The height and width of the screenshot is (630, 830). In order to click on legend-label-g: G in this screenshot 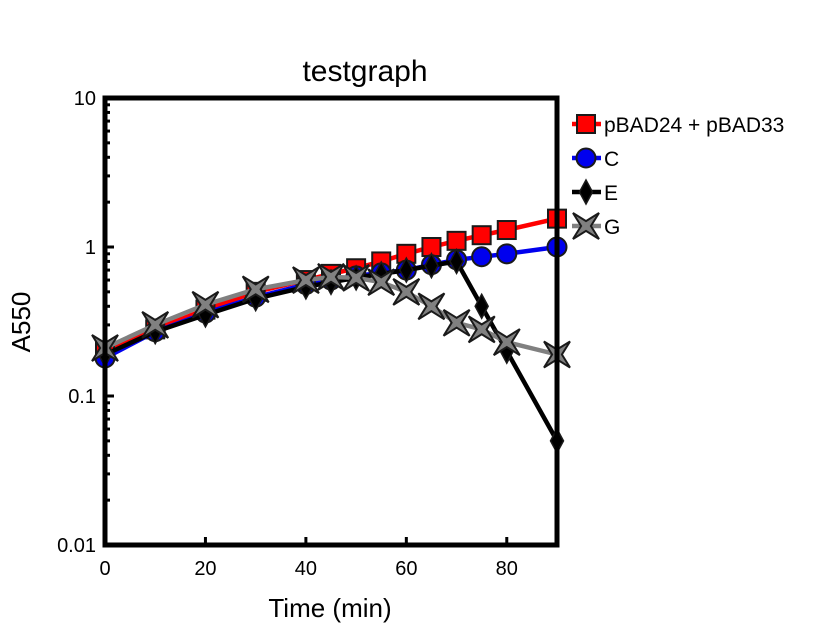, I will do `click(612, 227)`.